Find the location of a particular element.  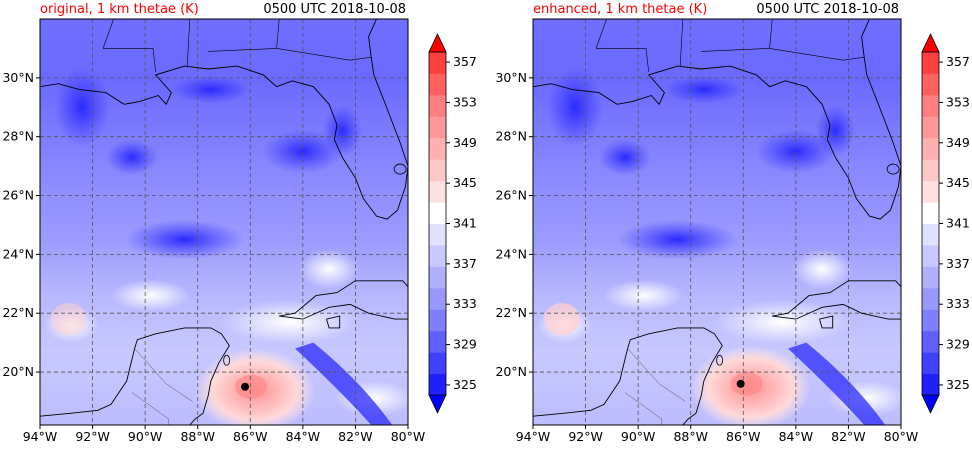

panel-title: original, 1 km thetae (K) is located at coordinates (119, 9).